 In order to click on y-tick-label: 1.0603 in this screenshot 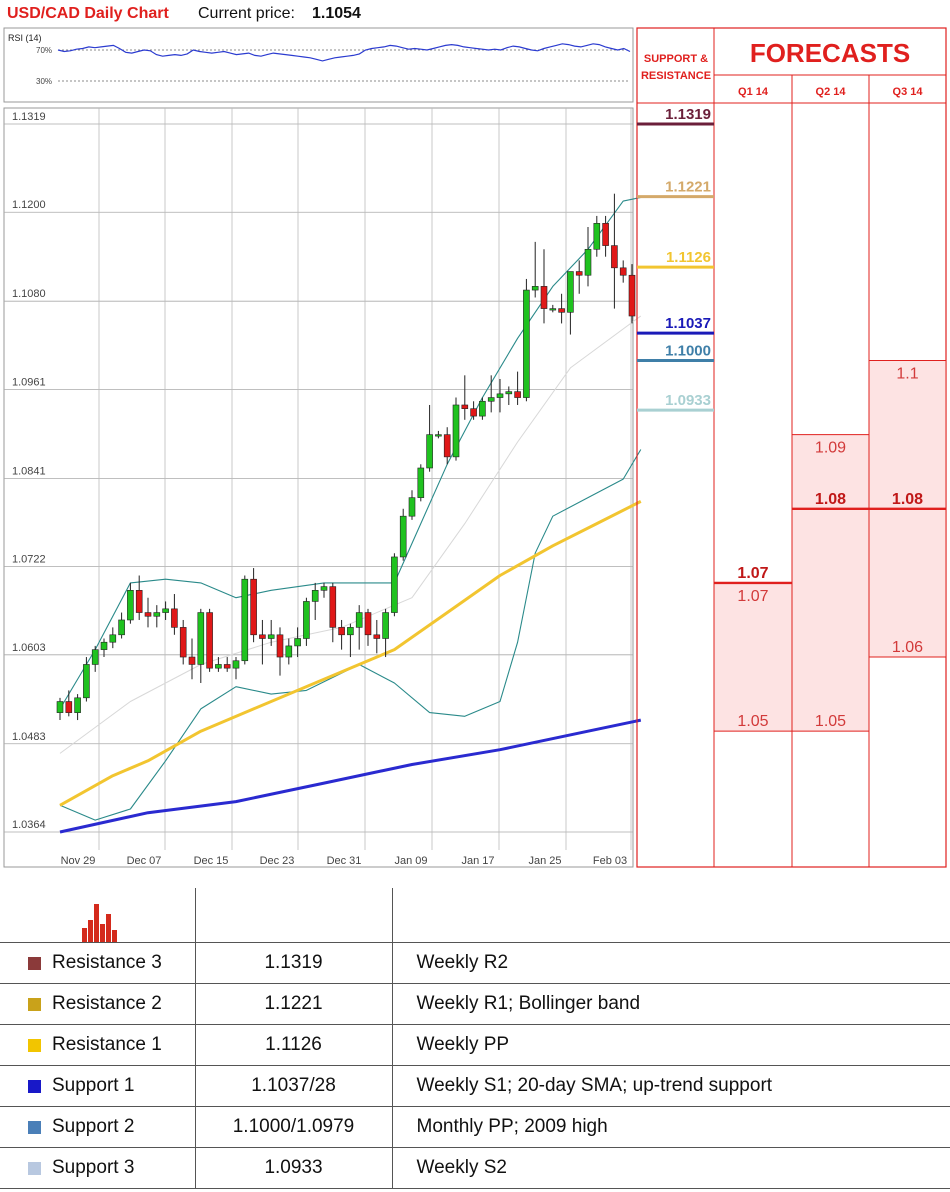, I will do `click(29, 648)`.